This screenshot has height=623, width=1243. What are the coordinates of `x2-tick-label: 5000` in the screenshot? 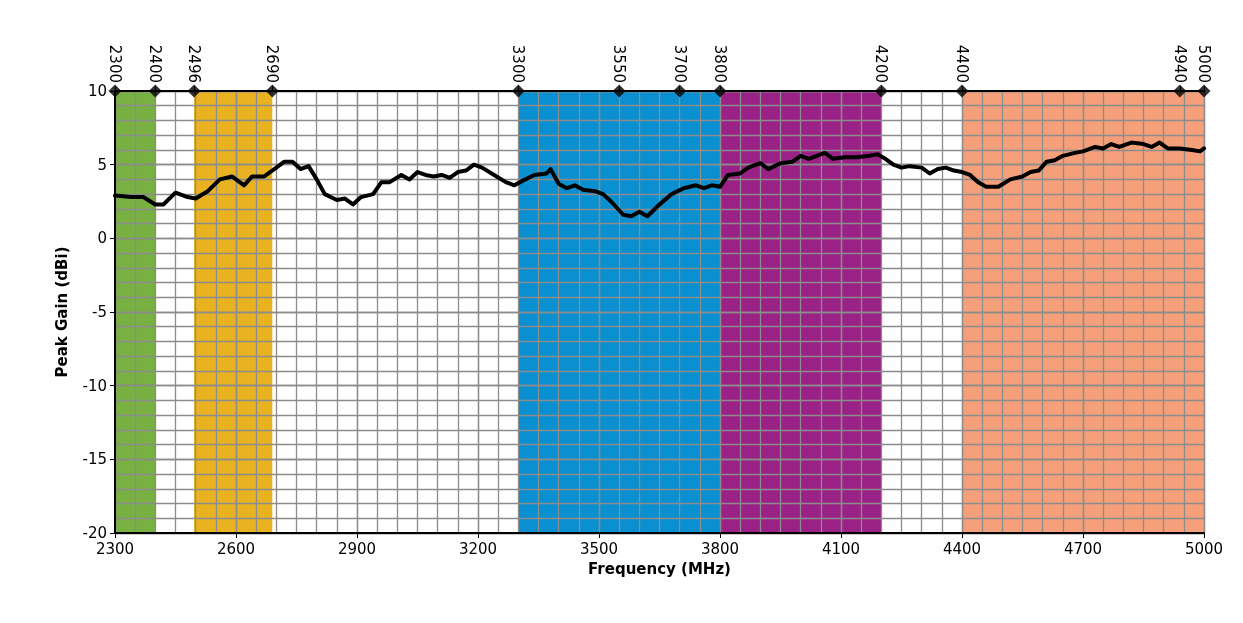 It's located at (1204, 63).